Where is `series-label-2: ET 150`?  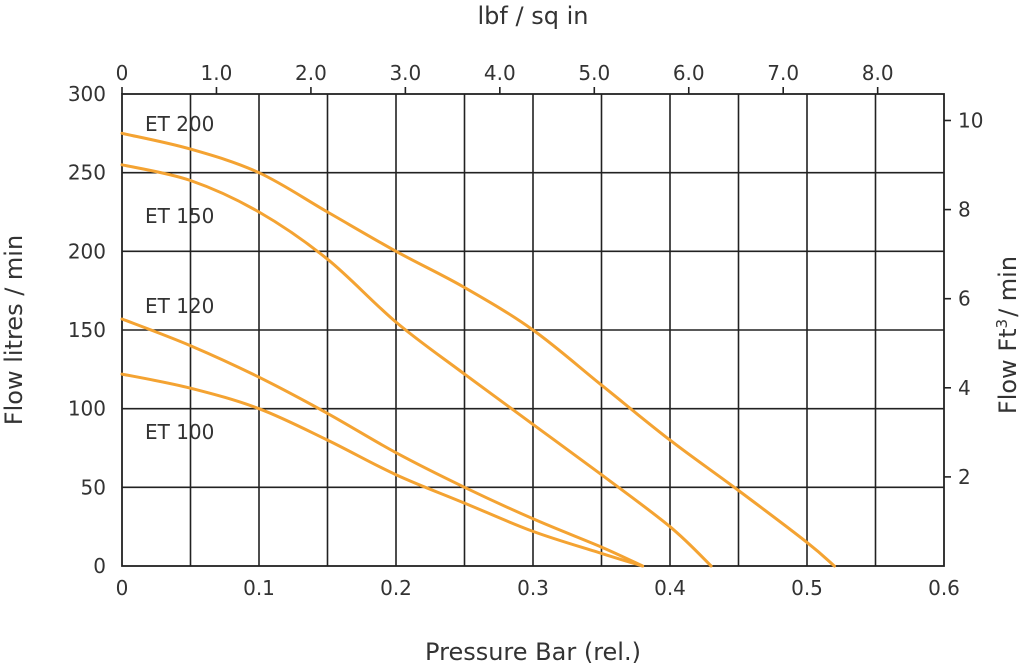 series-label-2: ET 150 is located at coordinates (179, 216).